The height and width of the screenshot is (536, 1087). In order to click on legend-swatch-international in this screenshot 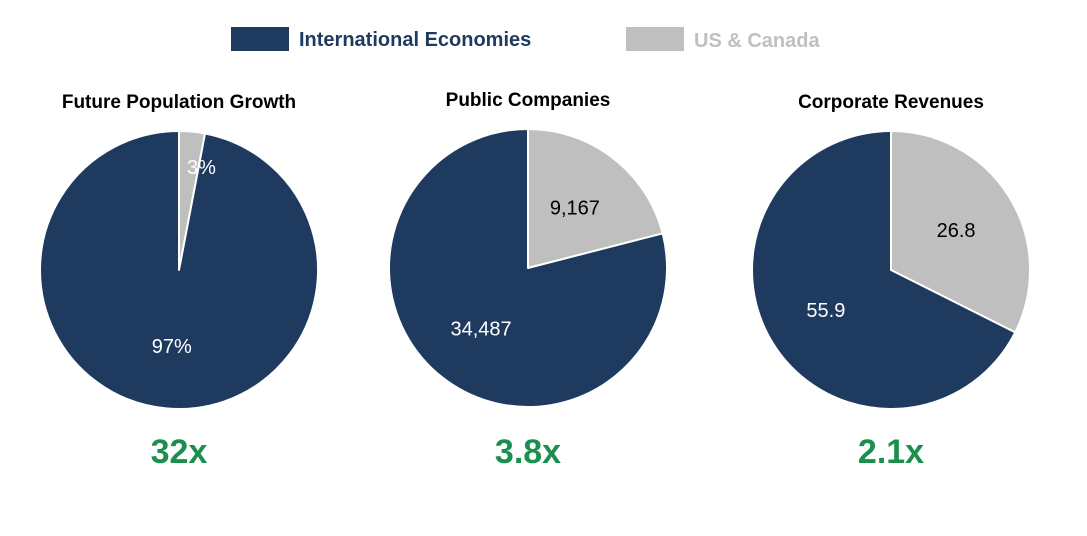, I will do `click(260, 39)`.